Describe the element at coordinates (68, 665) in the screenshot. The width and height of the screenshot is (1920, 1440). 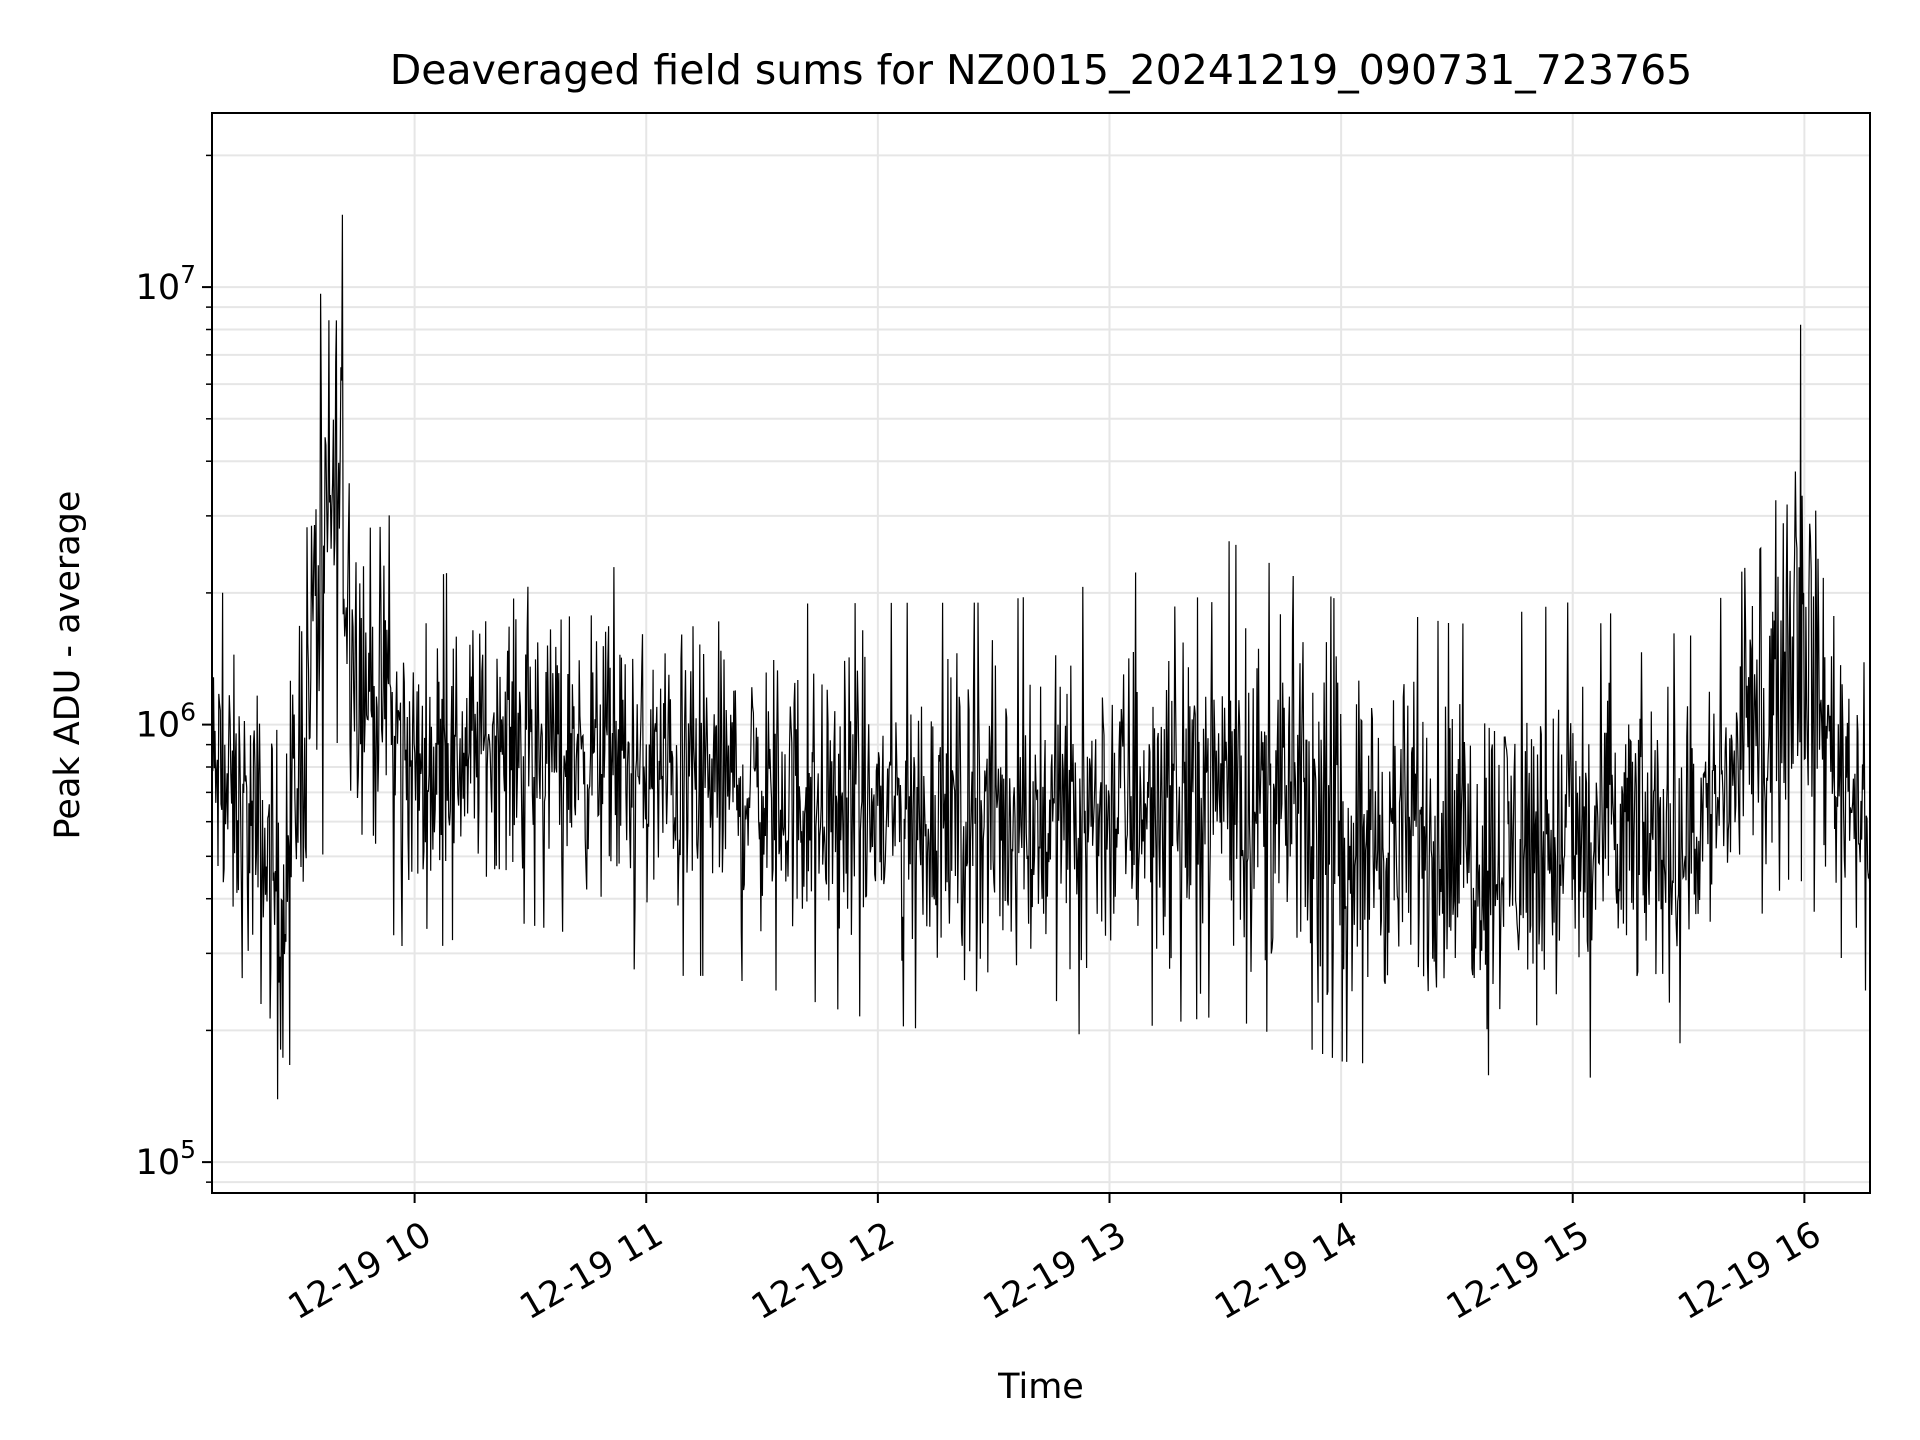
I see `y-axis-label: Peak ADU - average` at that location.